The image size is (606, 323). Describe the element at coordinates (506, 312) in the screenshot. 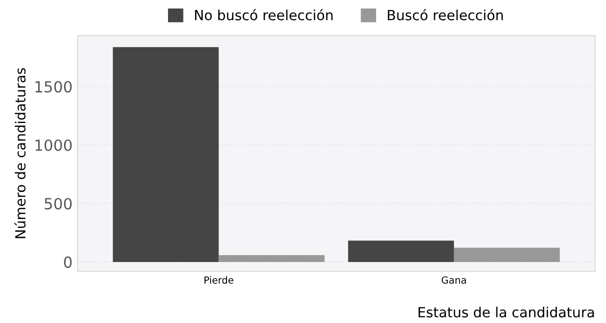

I see `x-axis-title: Estatus de la candidatura` at that location.